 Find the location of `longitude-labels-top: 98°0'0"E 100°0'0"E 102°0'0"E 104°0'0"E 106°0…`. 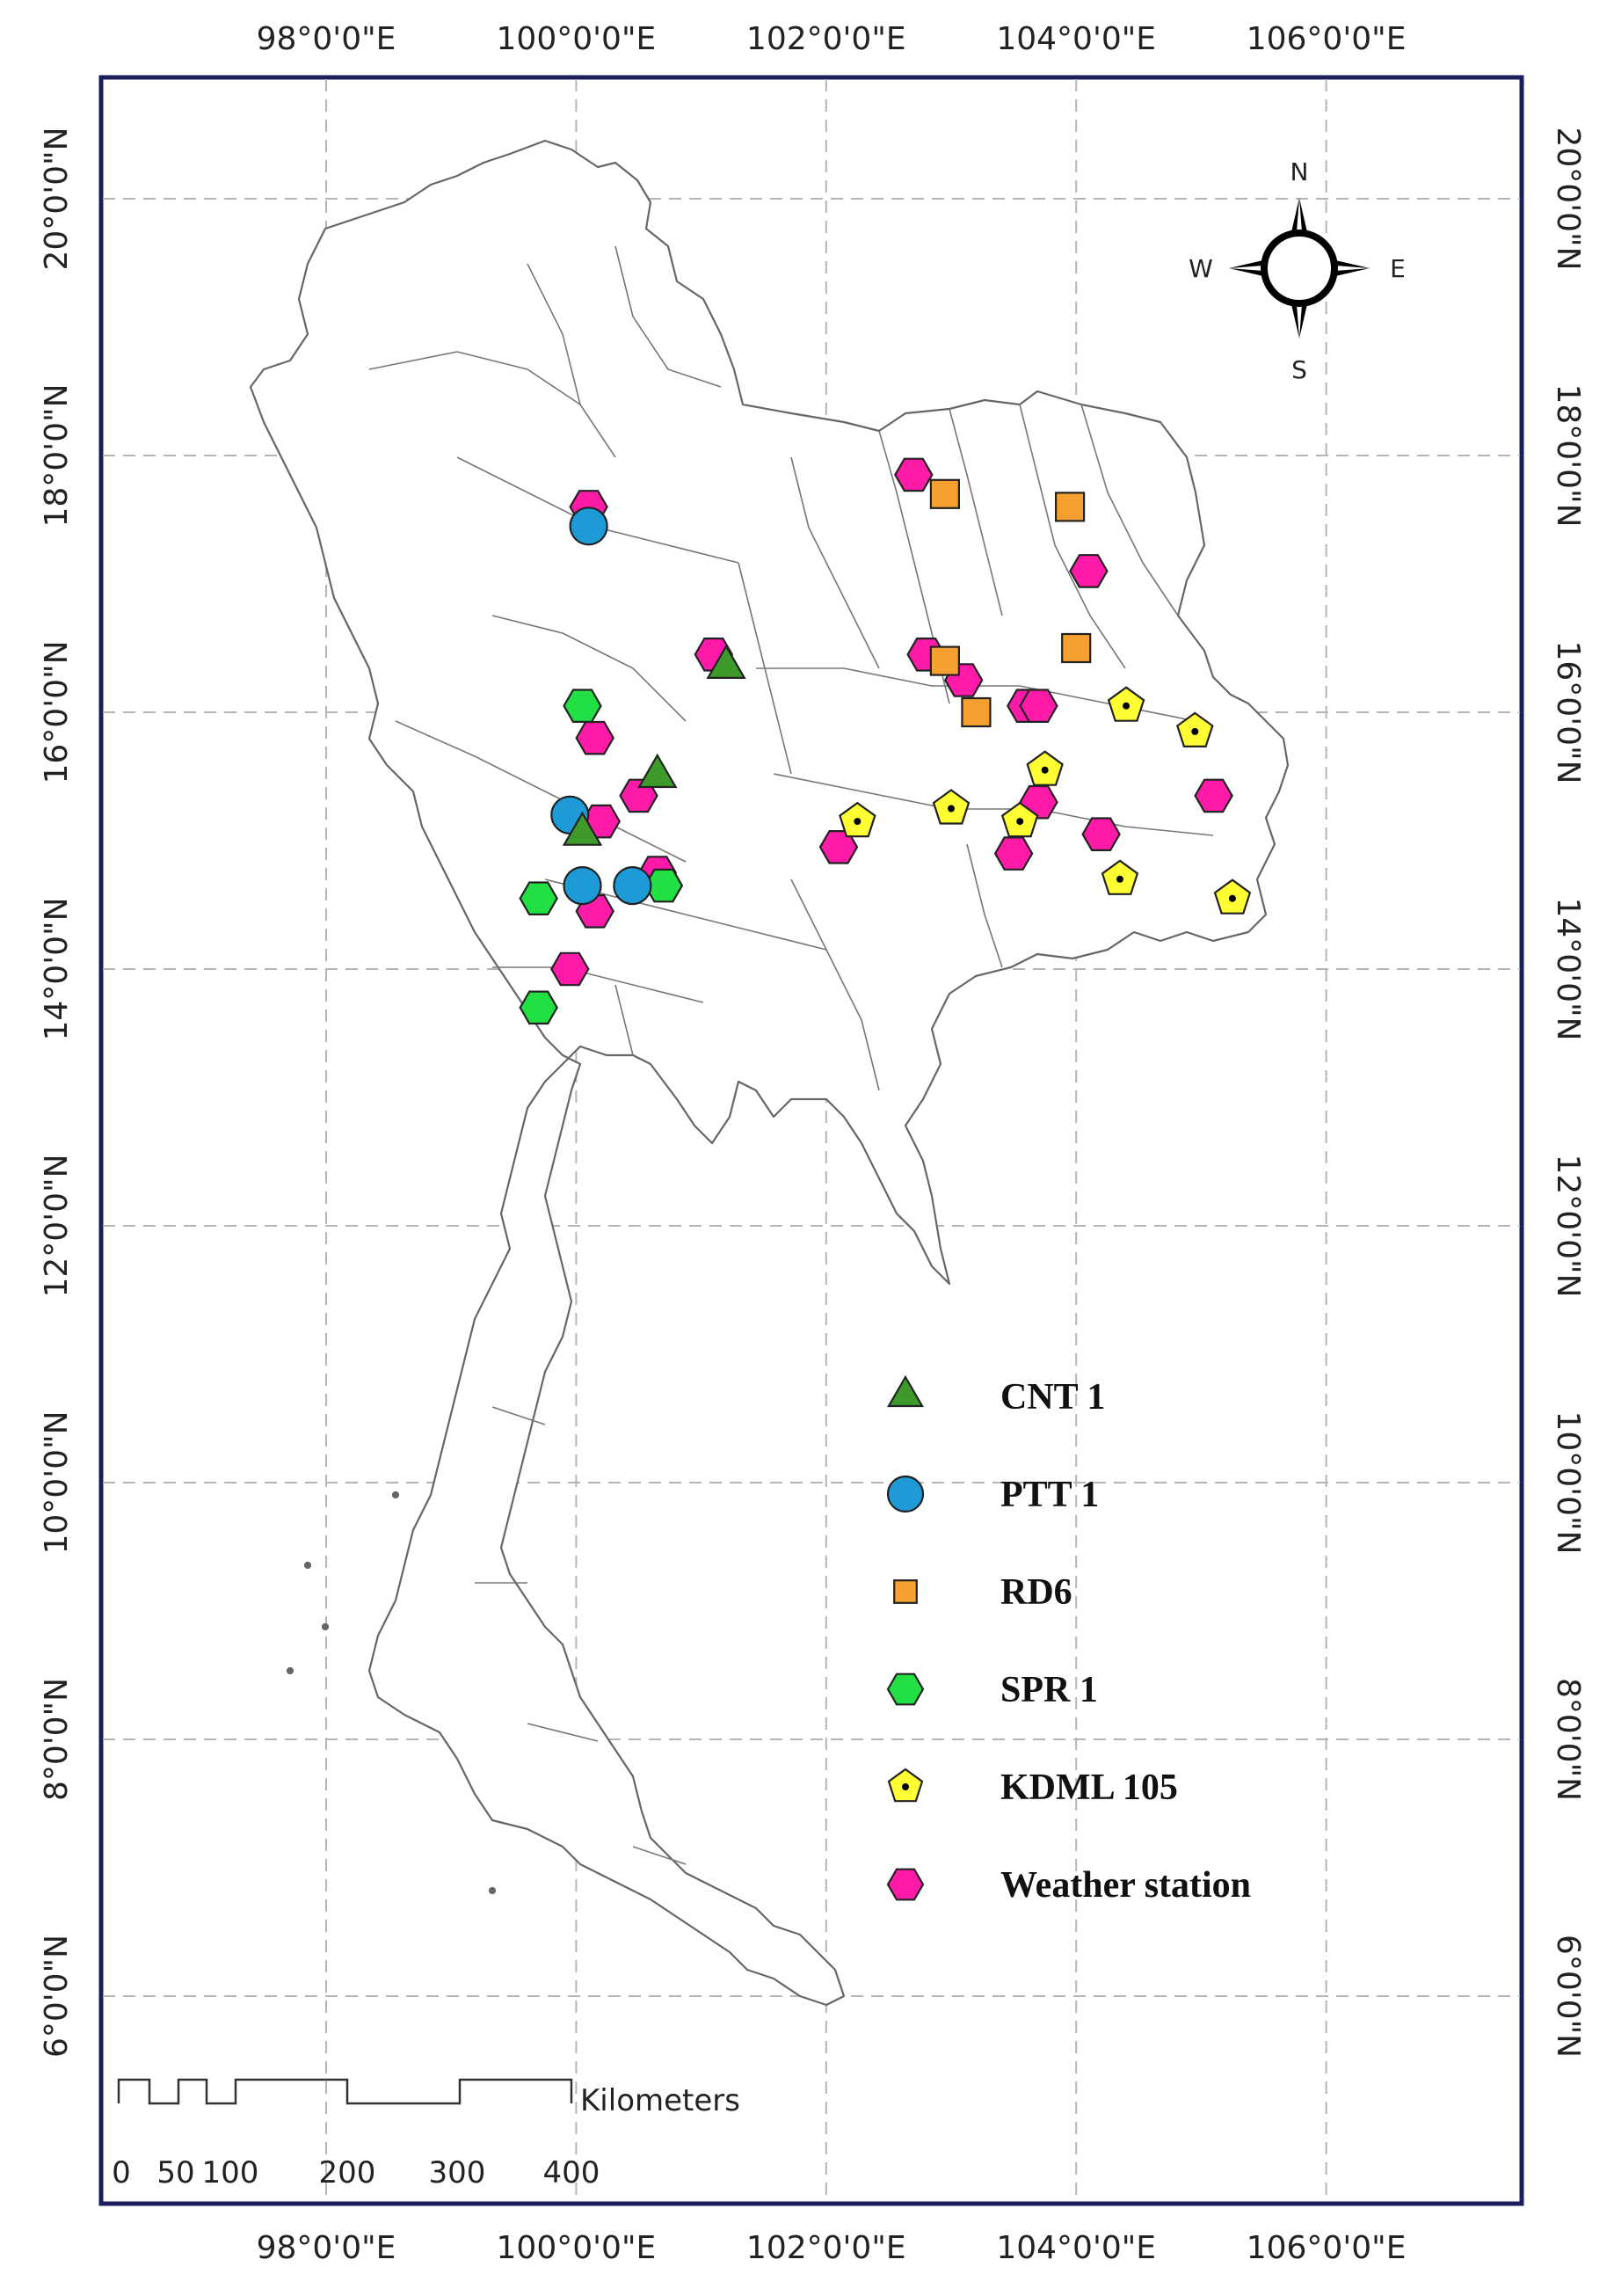

longitude-labels-top: 98°0'0"E 100°0'0"E 102°0'0"E 104°0'0"E 106°0… is located at coordinates (832, 39).